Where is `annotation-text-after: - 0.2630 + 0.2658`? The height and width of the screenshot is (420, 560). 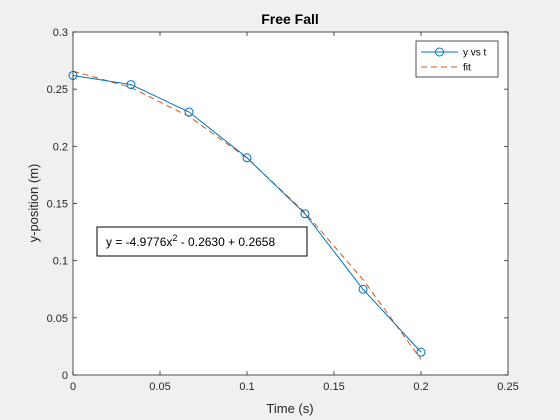
annotation-text-after: - 0.2630 + 0.2658 is located at coordinates (226, 242).